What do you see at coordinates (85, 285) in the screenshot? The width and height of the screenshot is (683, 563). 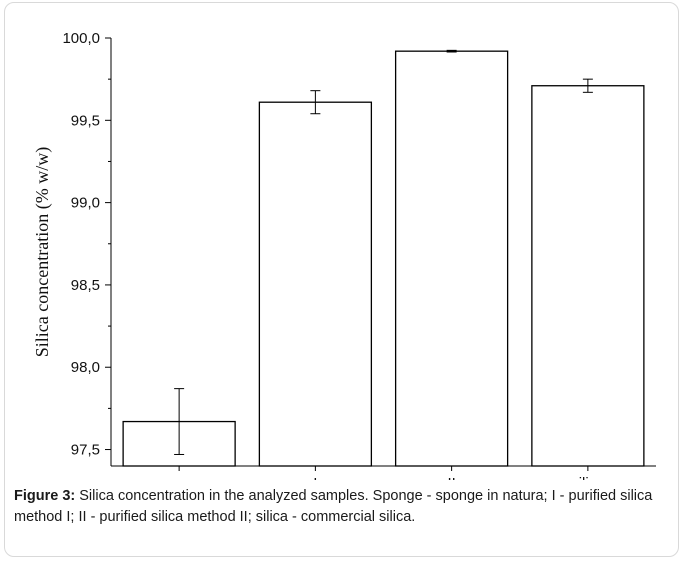 I see `y-tick-label: 98,5` at bounding box center [85, 285].